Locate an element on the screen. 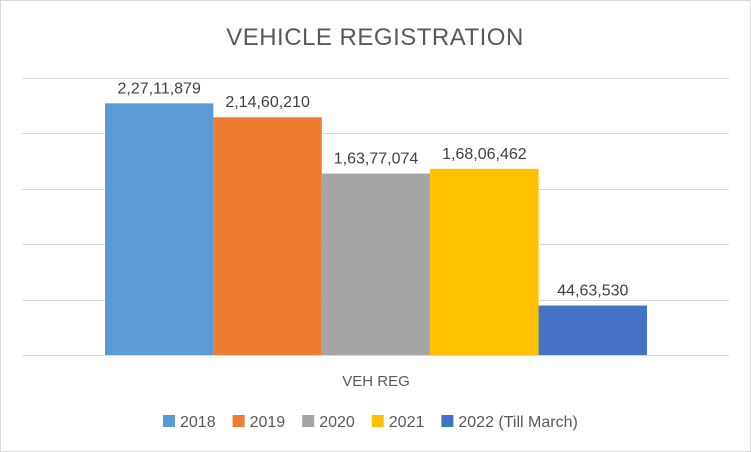 The width and height of the screenshot is (751, 452). legend: 2018 2019 2020 2021 2022 (Till March) is located at coordinates (370, 422).